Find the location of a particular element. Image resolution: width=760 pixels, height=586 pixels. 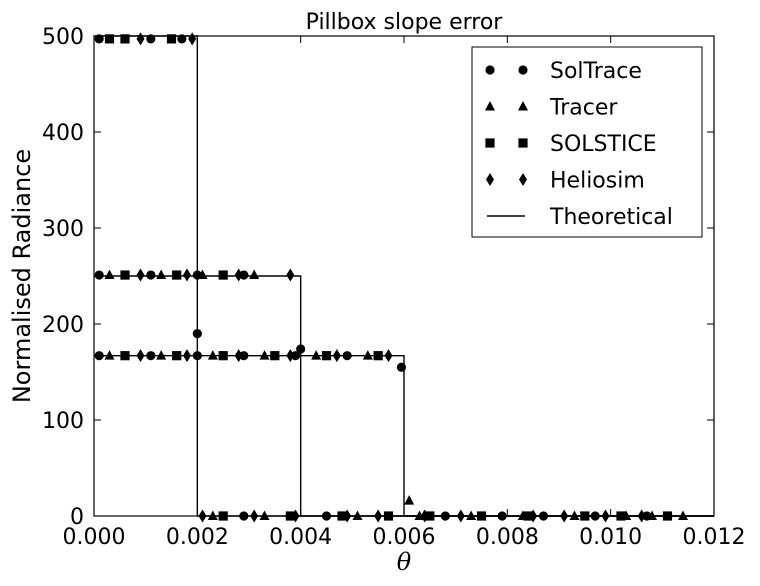

legend-label-heliosim: Heliosim is located at coordinates (597, 181).